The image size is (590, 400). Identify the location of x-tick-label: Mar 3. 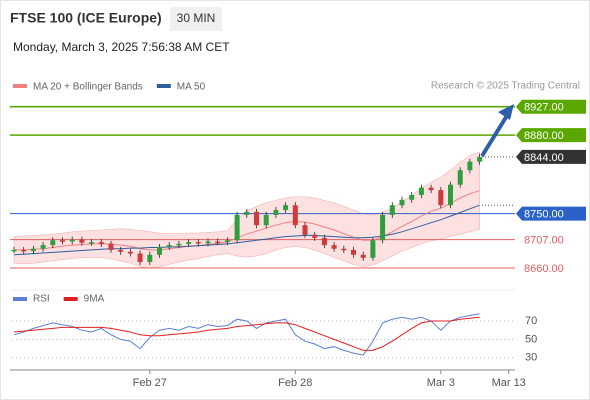
(441, 383).